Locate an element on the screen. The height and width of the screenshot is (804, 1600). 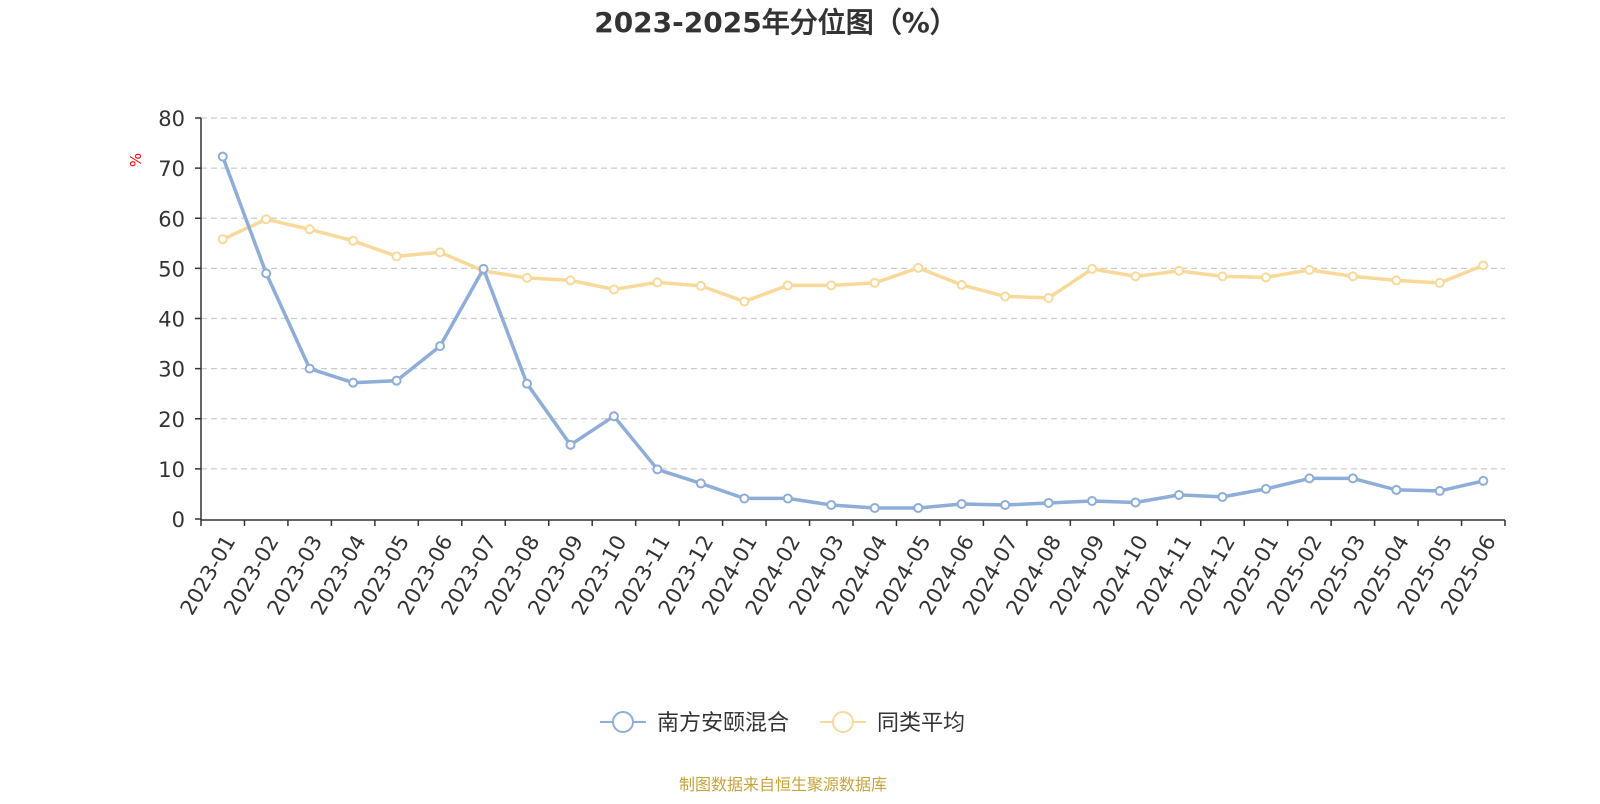
source-note: 制图数据来自恒生聚源数据库 is located at coordinates (783, 784).